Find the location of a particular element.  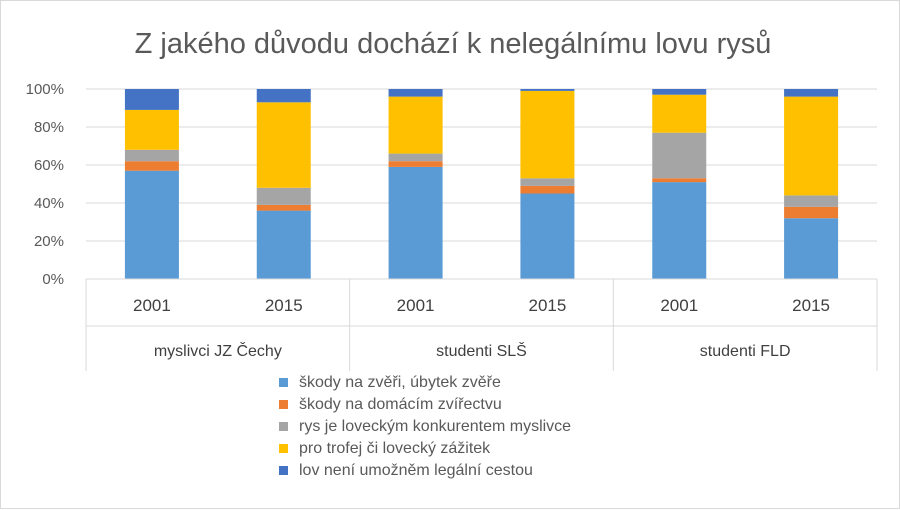

group-label: studenti SLŠ is located at coordinates (481, 350).